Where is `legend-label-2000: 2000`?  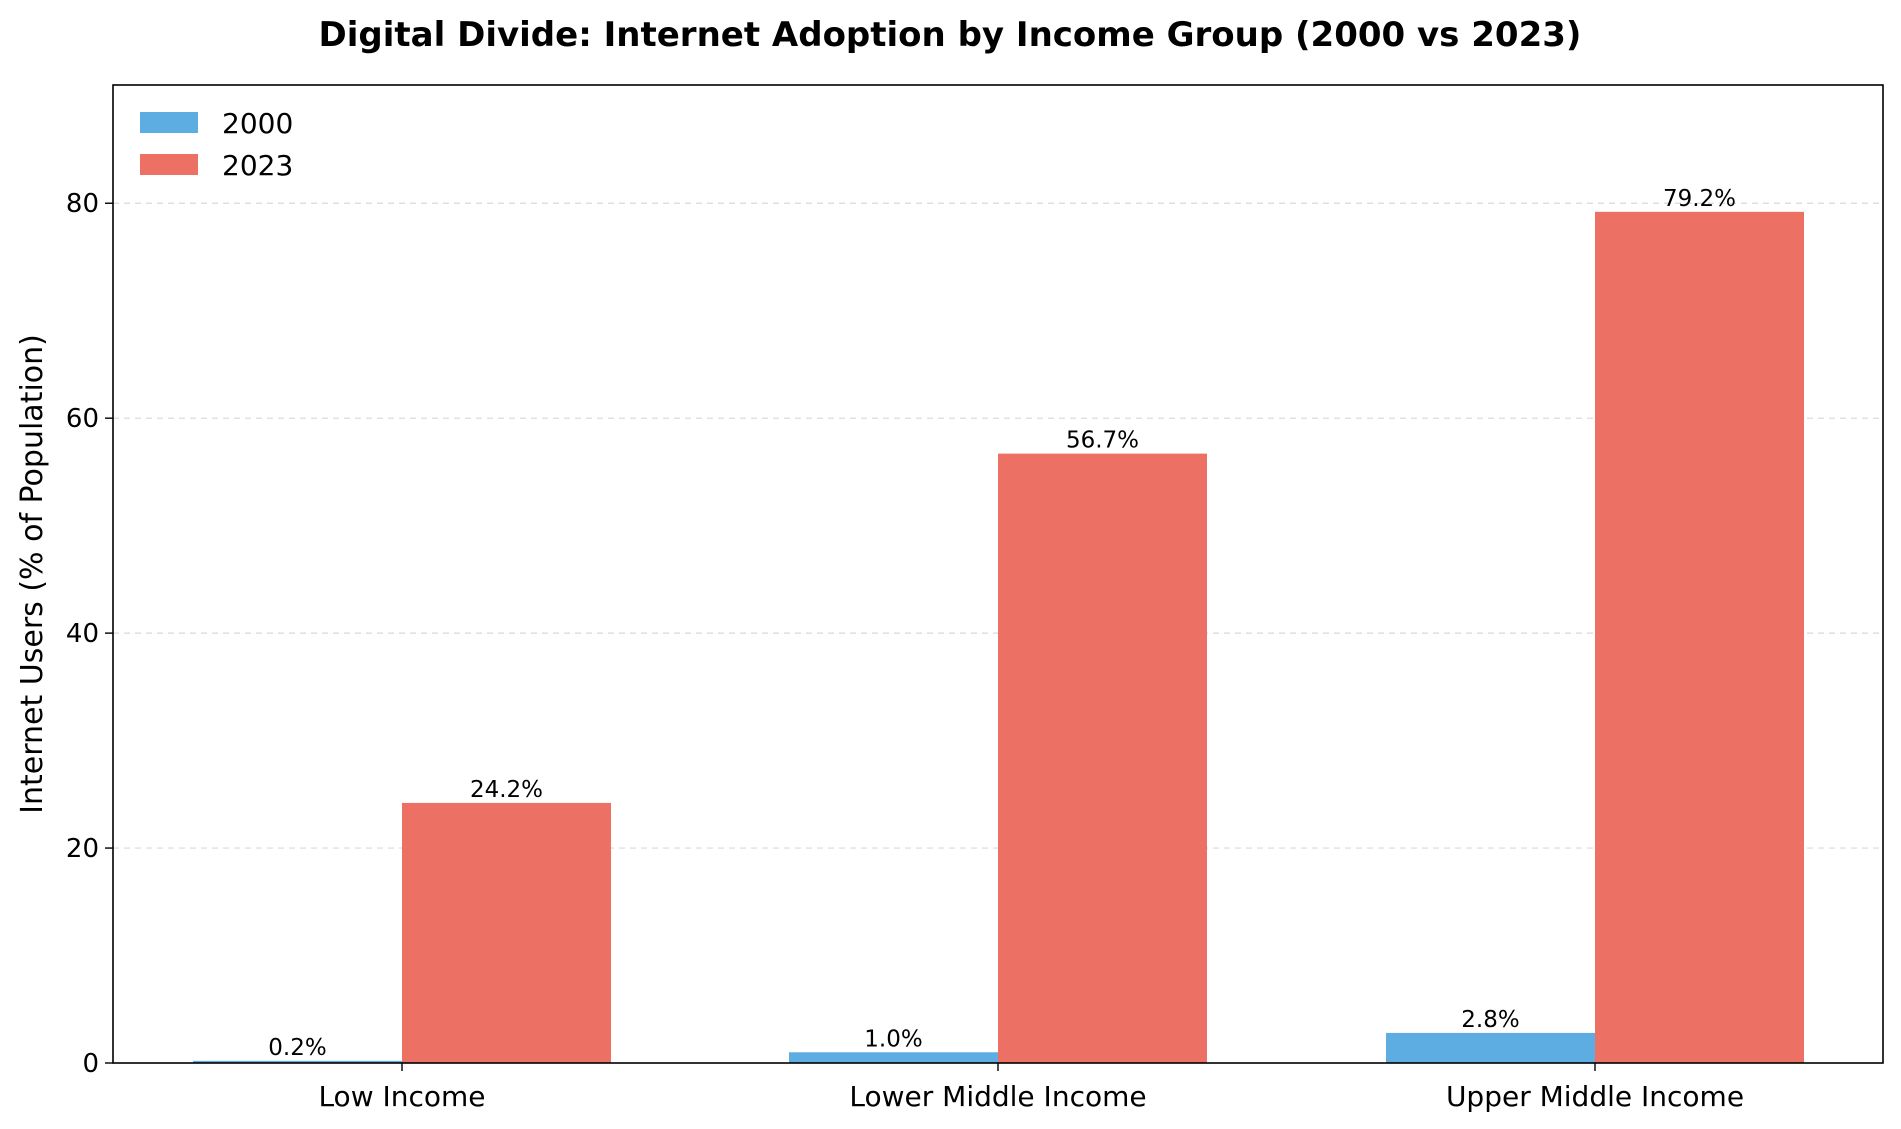 legend-label-2000: 2000 is located at coordinates (257, 123).